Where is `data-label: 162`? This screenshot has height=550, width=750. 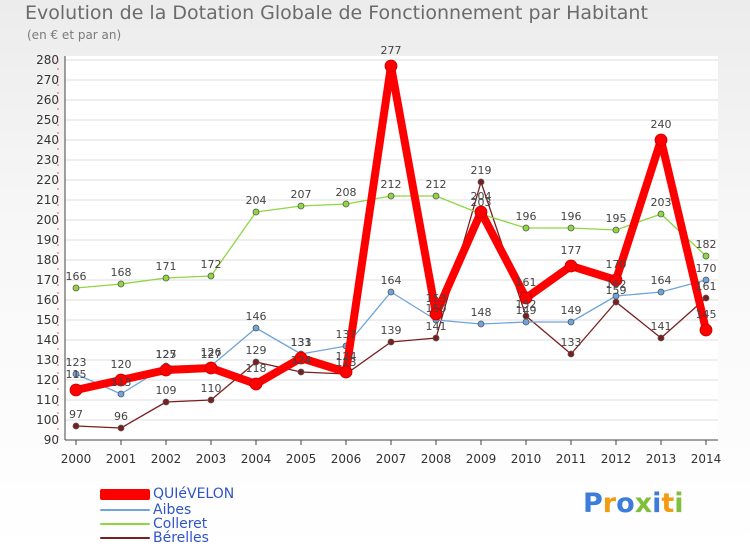 data-label: 162 is located at coordinates (616, 284).